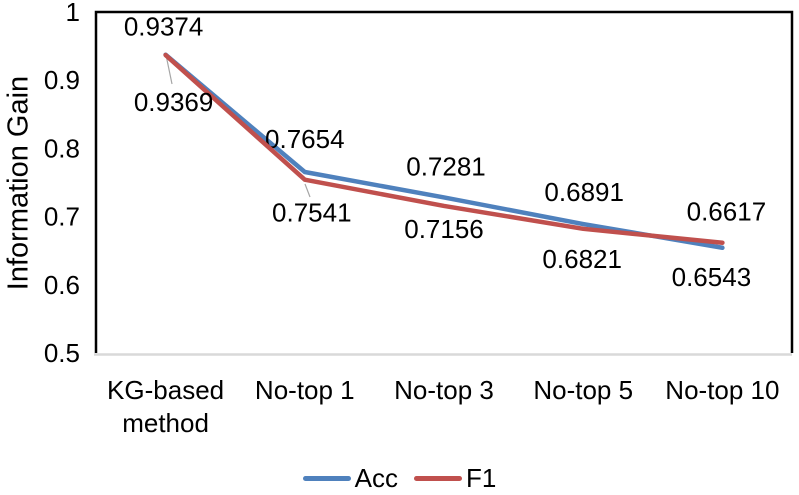  I want to click on data-label-f1: 0.7541, so click(312, 213).